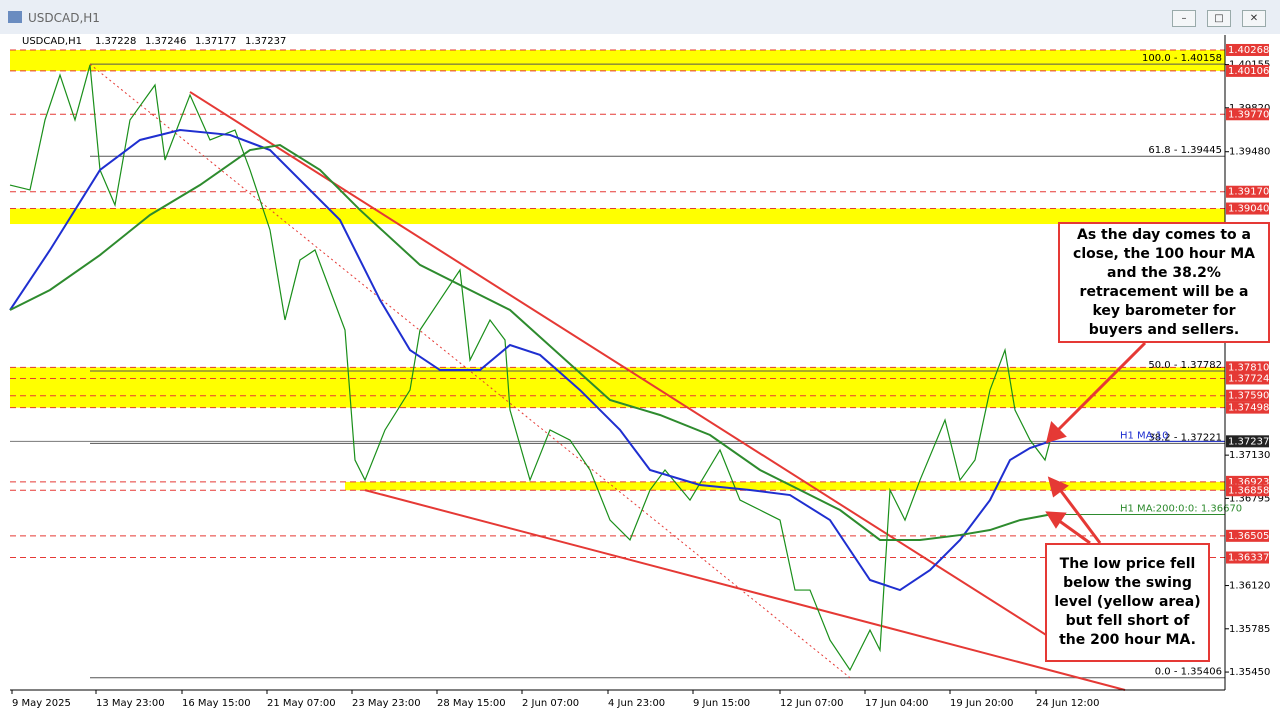 This screenshot has height=722, width=1280. What do you see at coordinates (15, 17) in the screenshot?
I see `window-icon` at bounding box center [15, 17].